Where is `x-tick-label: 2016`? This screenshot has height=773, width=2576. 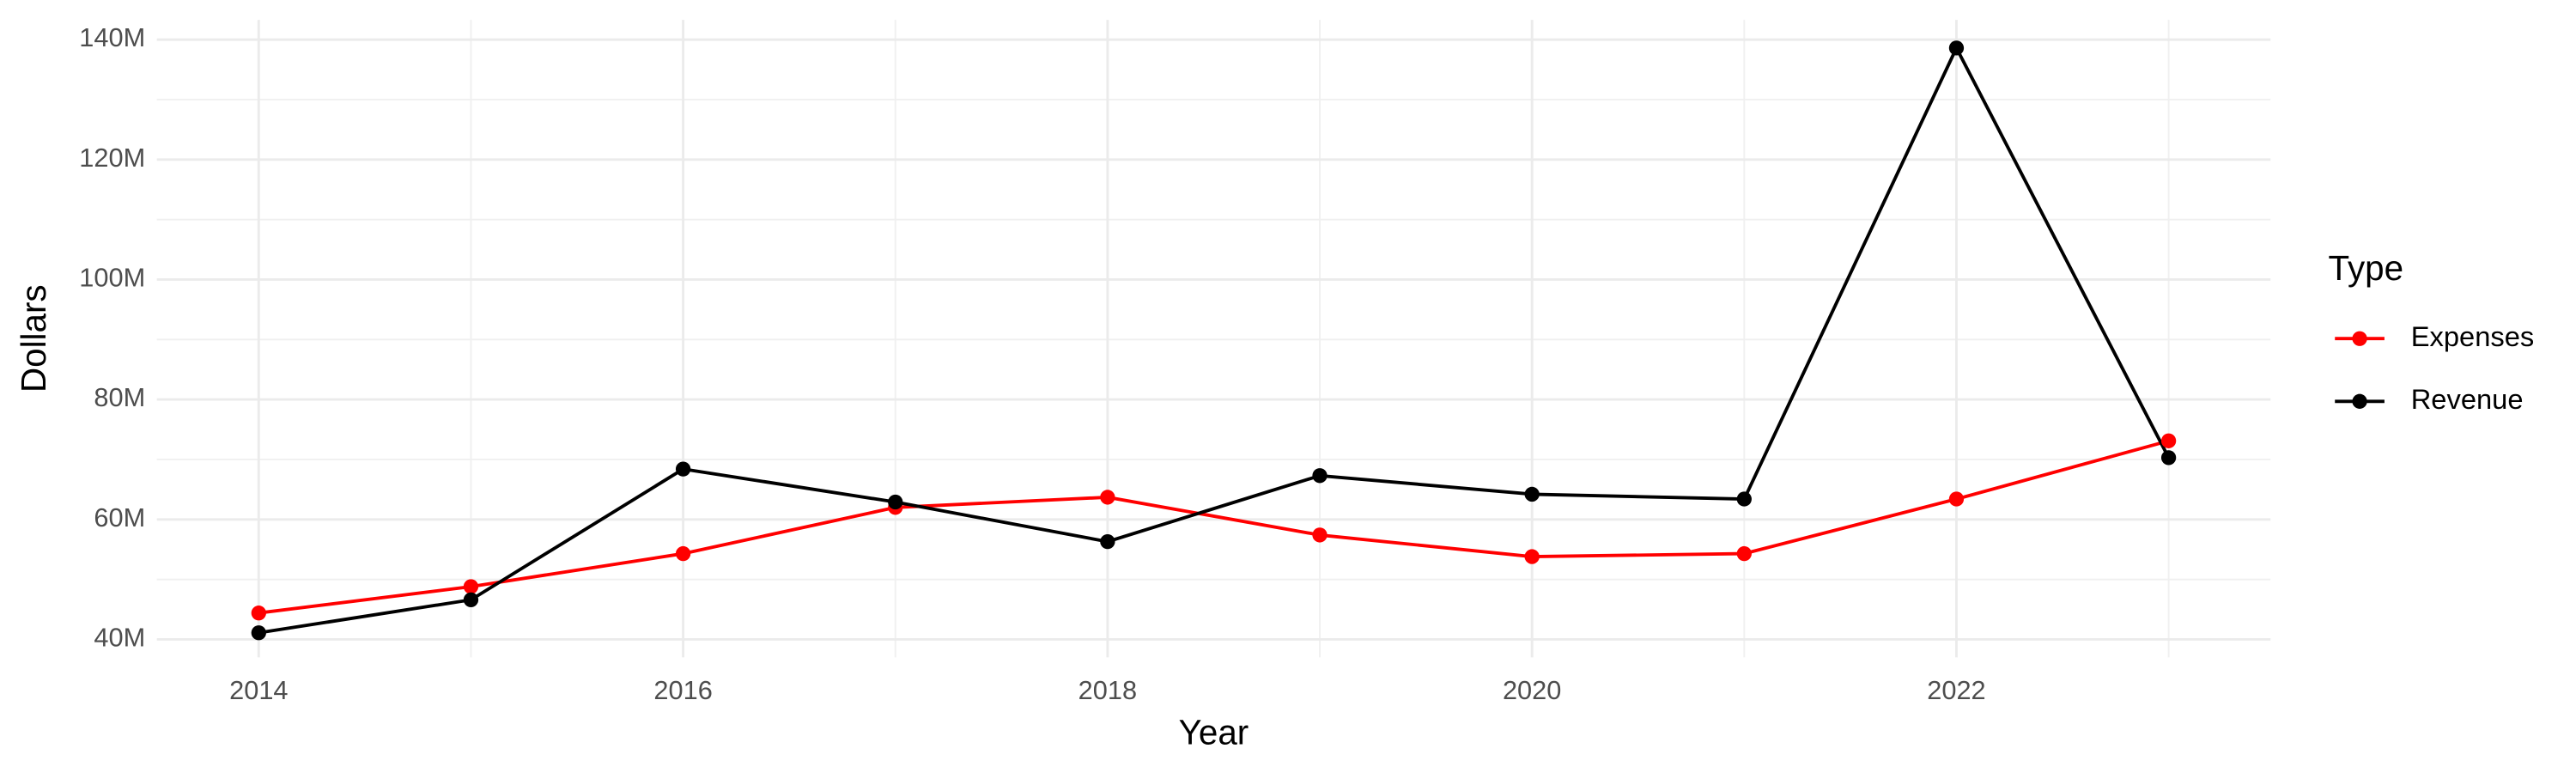 x-tick-label: 2016 is located at coordinates (682, 690).